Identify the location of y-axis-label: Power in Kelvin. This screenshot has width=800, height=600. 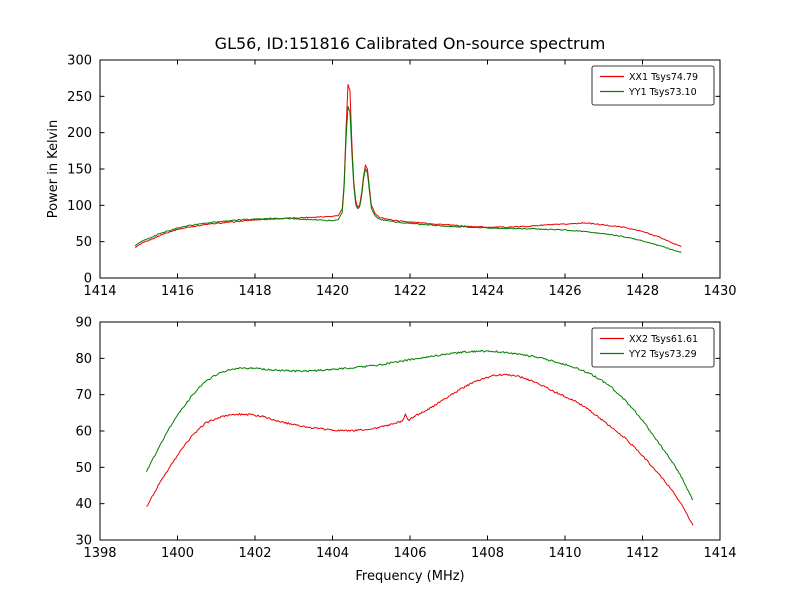
(53, 169).